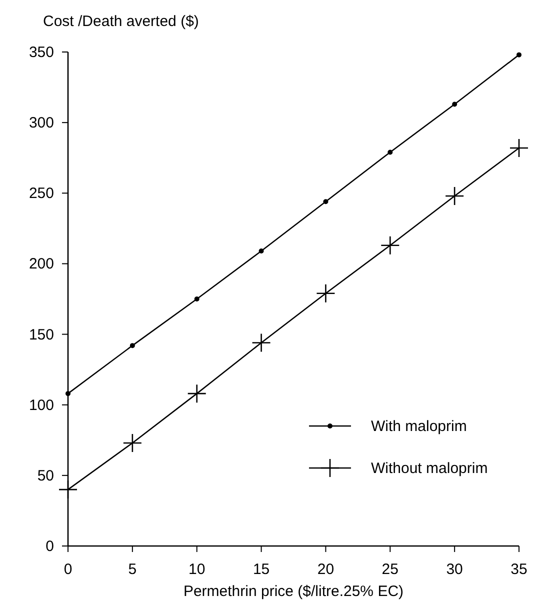  I want to click on x-tick-label: 15, so click(261, 569).